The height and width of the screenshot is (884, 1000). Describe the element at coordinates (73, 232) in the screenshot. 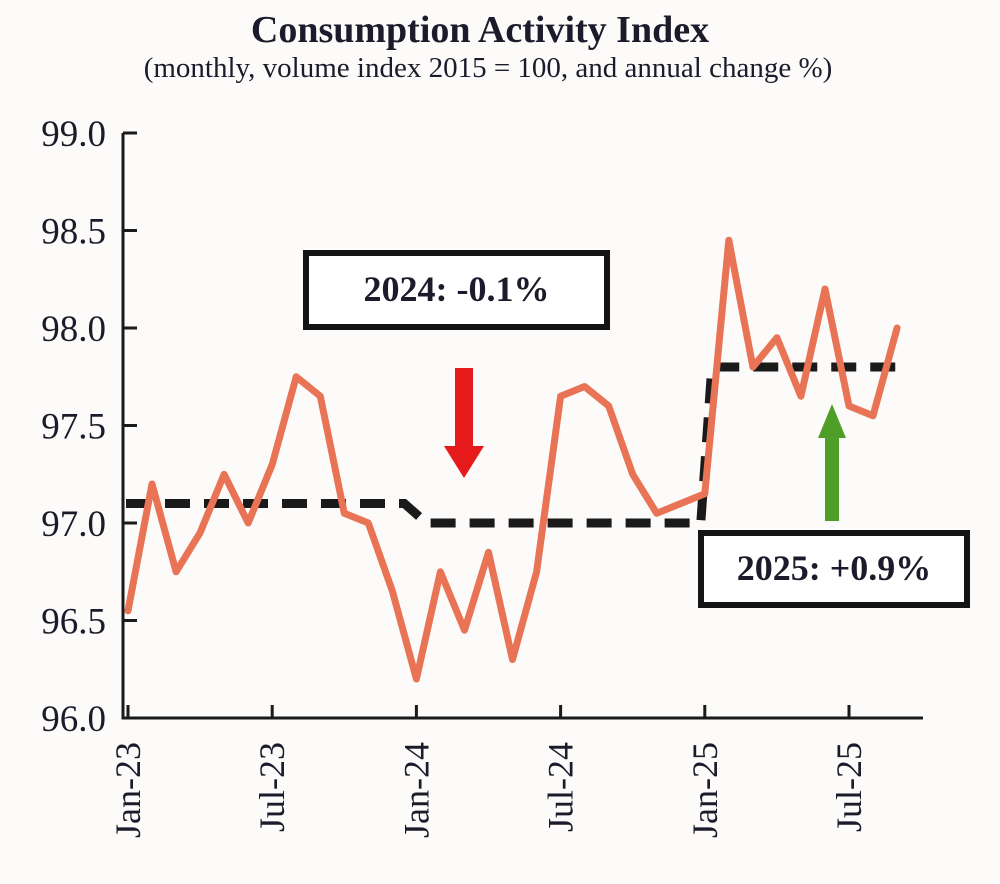

I see `y-tick-label: 98.5` at that location.